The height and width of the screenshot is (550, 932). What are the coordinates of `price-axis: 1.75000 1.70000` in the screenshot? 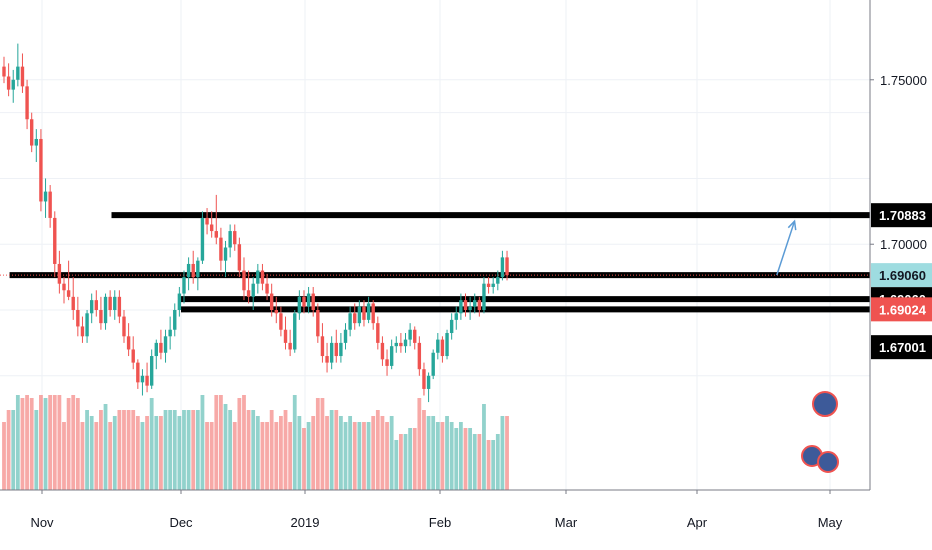 It's located at (898, 162).